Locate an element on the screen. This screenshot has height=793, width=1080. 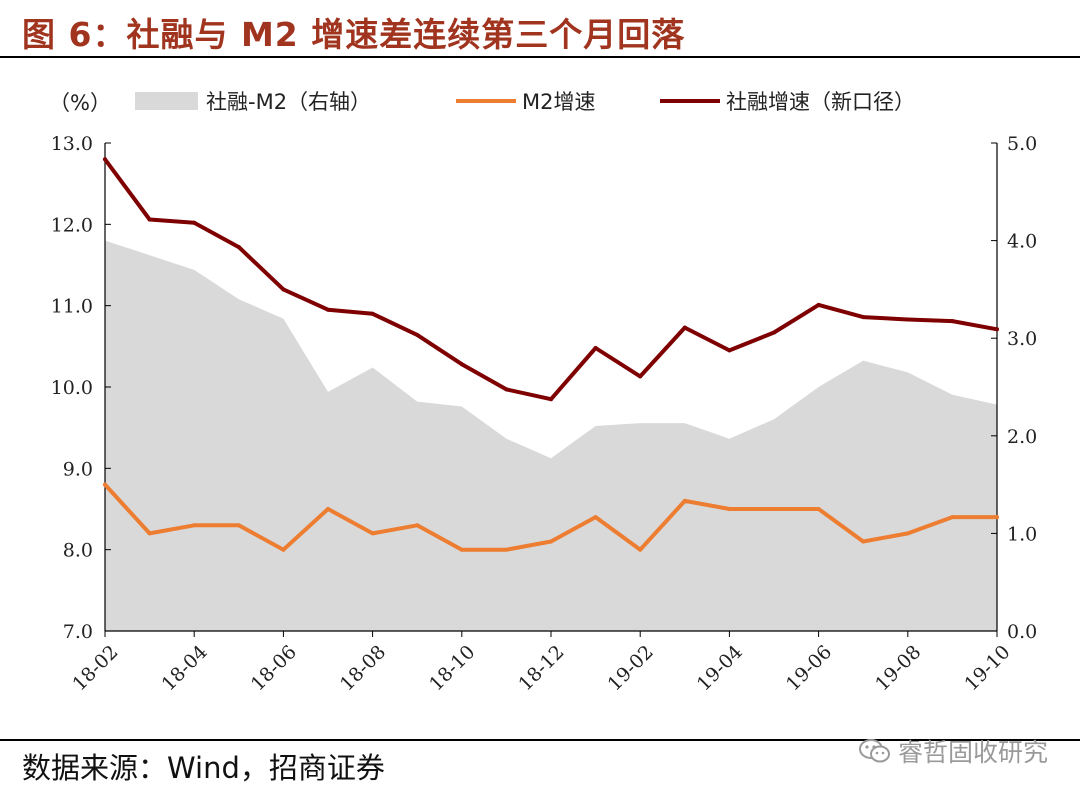
x-tick-label: 18-08 is located at coordinates (363, 668).